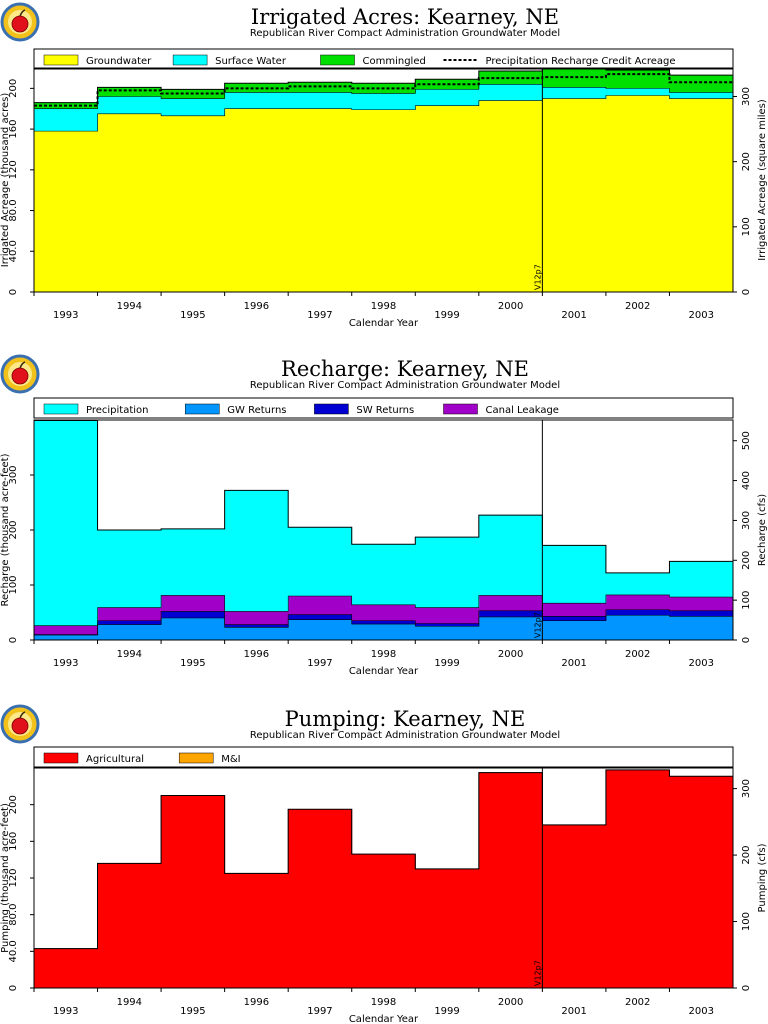  Describe the element at coordinates (746, 96) in the screenshot. I see `y-right-tick-label: 300` at that location.